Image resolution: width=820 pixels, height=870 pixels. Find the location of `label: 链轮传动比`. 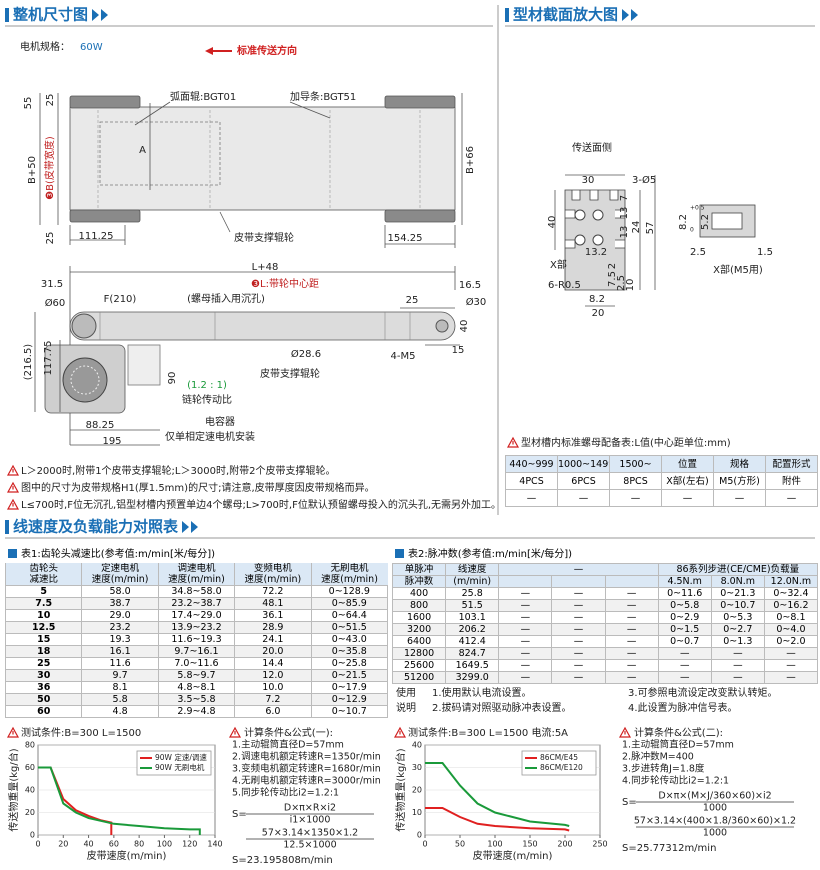

label: 链轮传动比 is located at coordinates (207, 399).